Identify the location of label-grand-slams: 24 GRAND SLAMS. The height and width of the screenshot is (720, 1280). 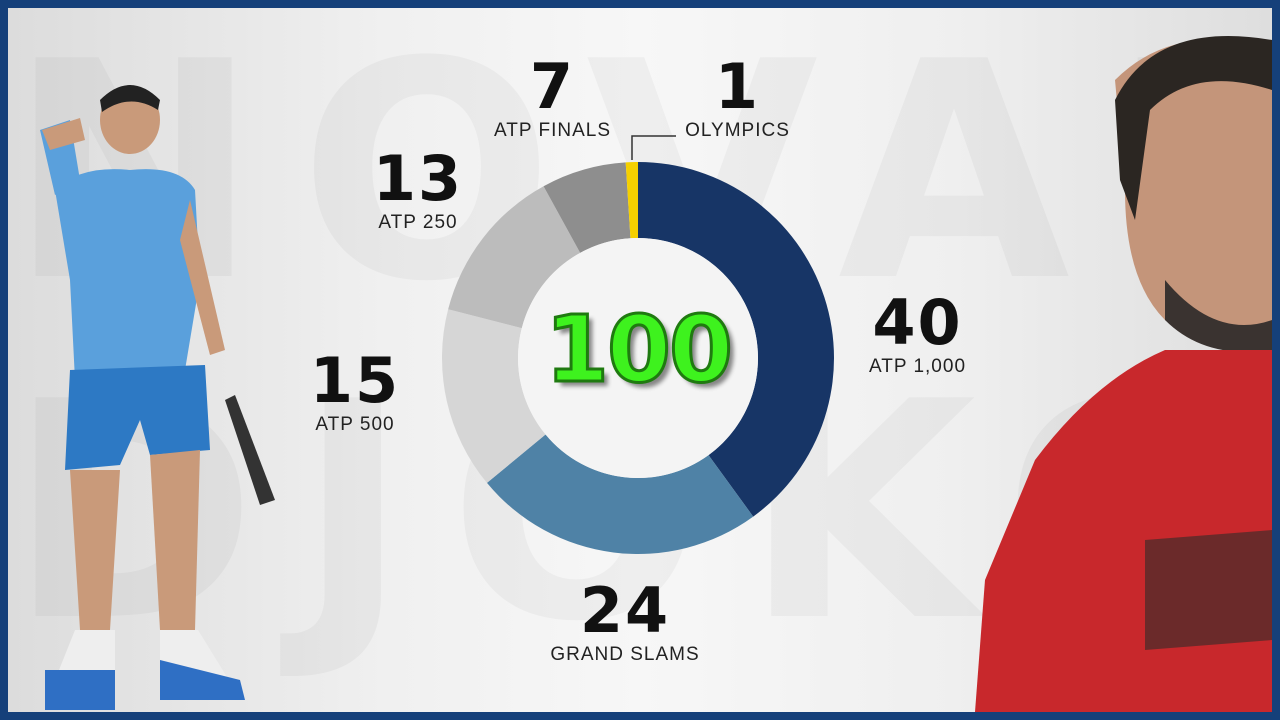
(625, 623).